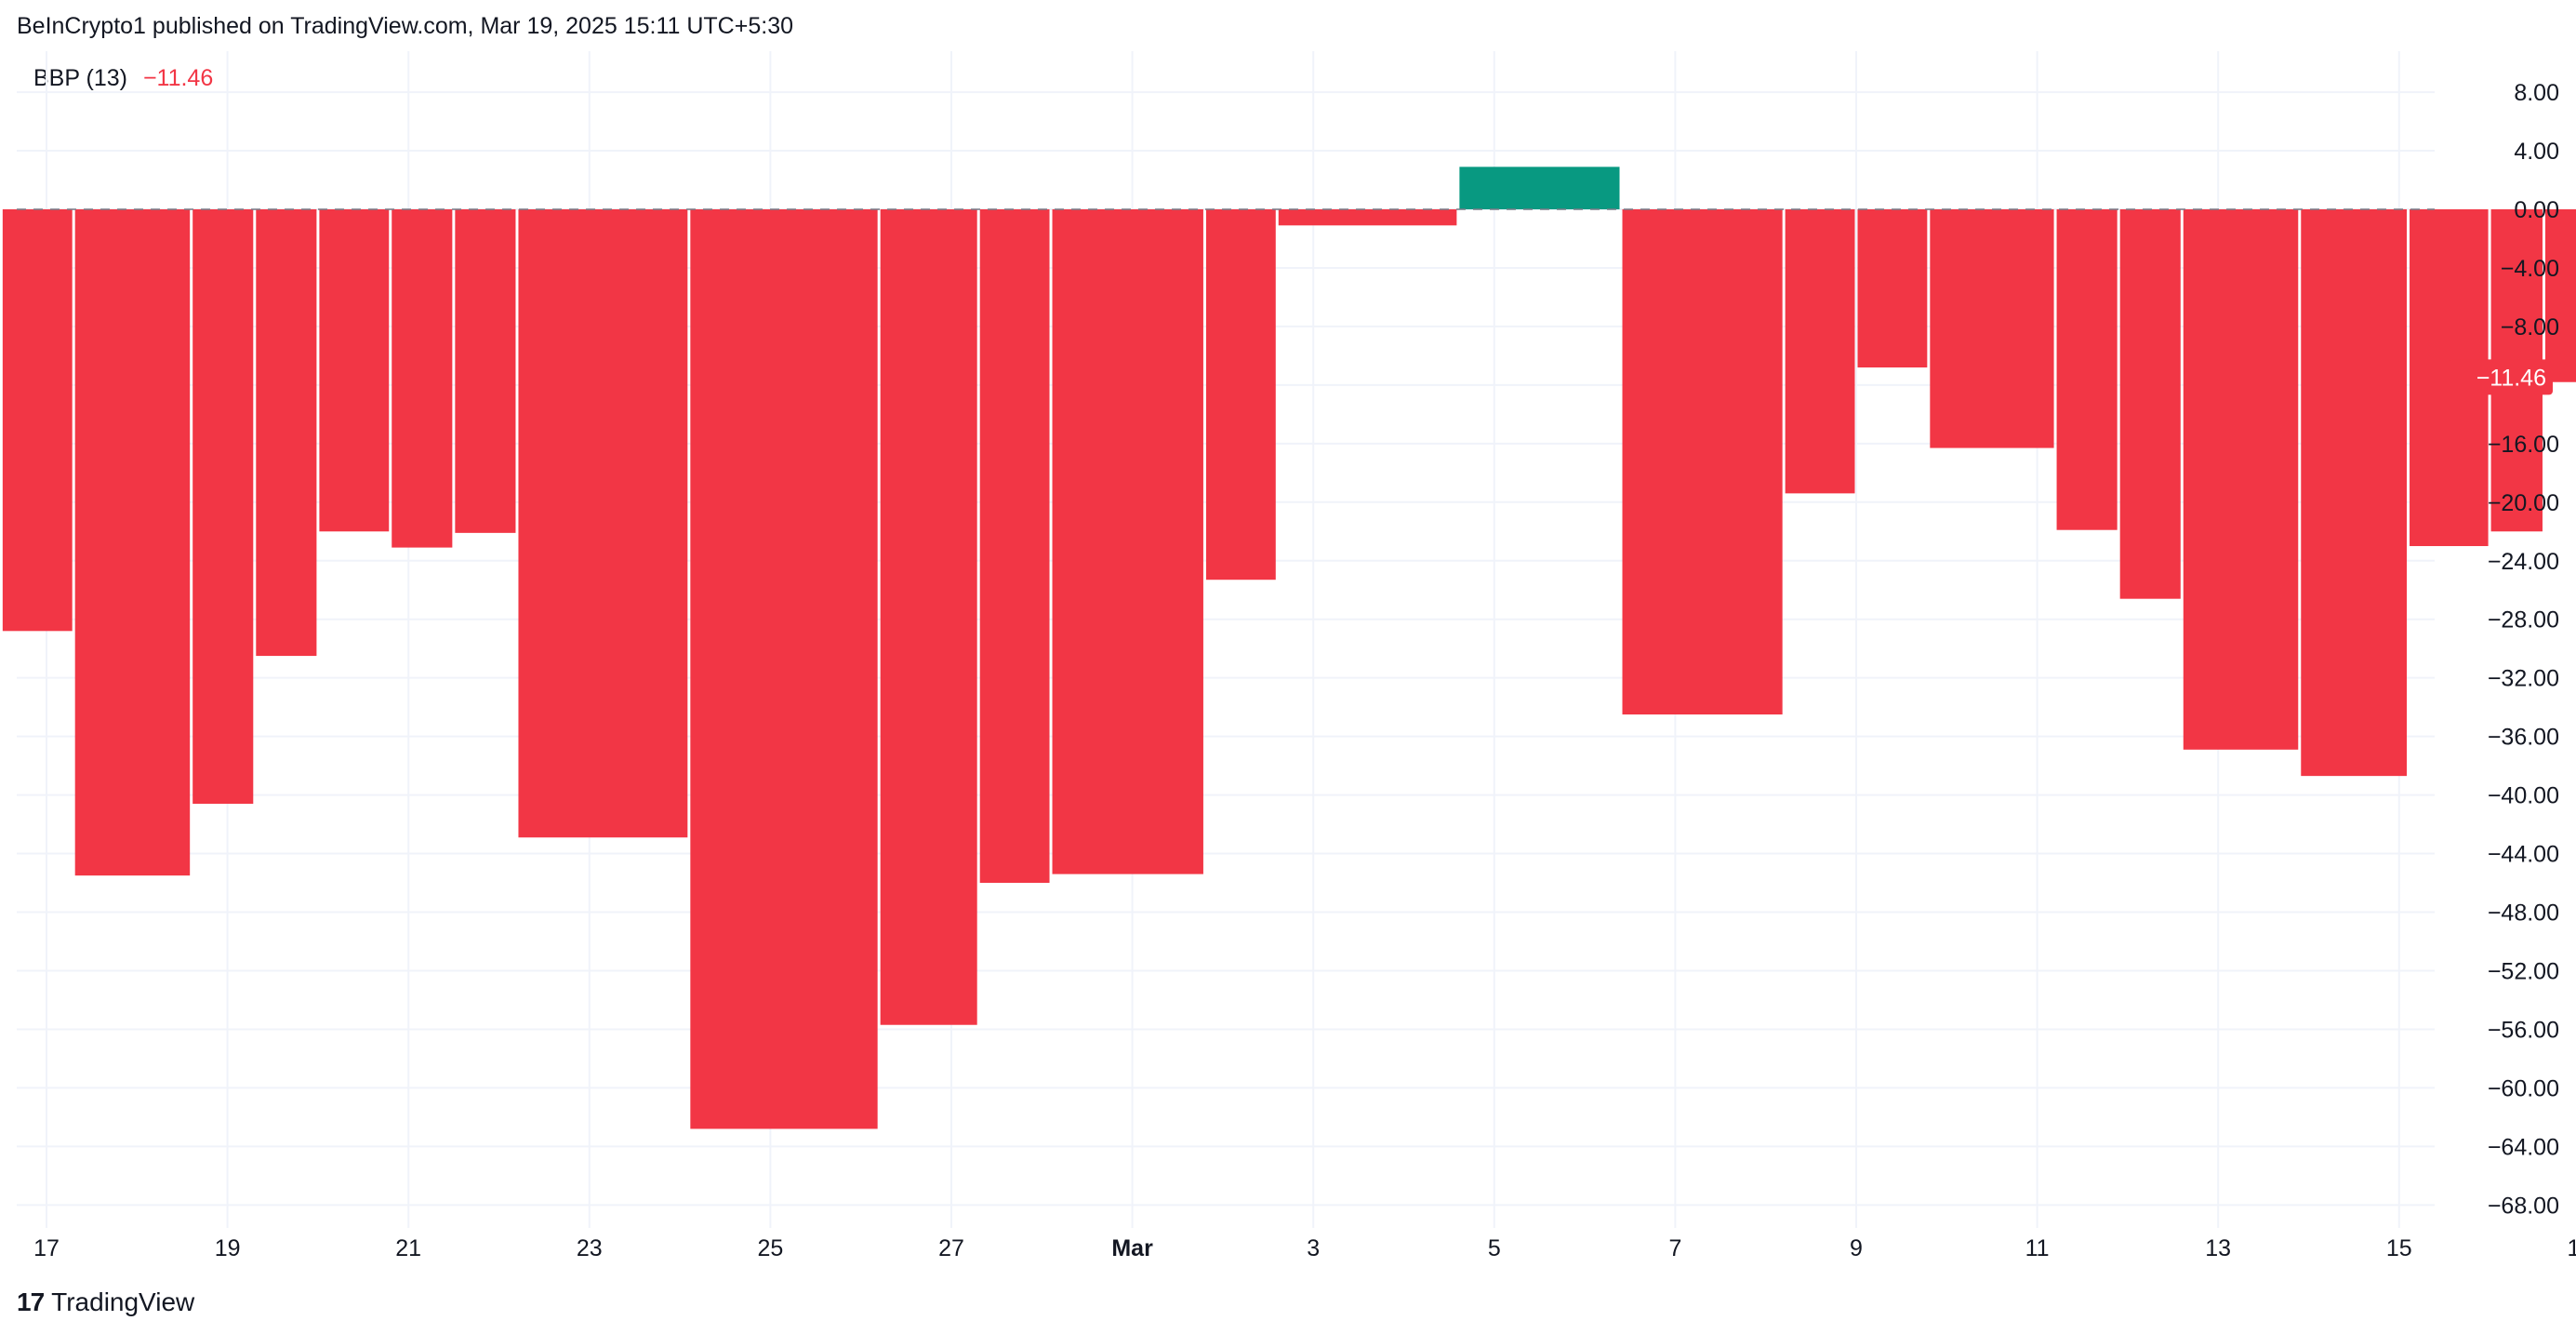 This screenshot has height=1334, width=2576. I want to click on x-tick-label: Mar, so click(1132, 1248).